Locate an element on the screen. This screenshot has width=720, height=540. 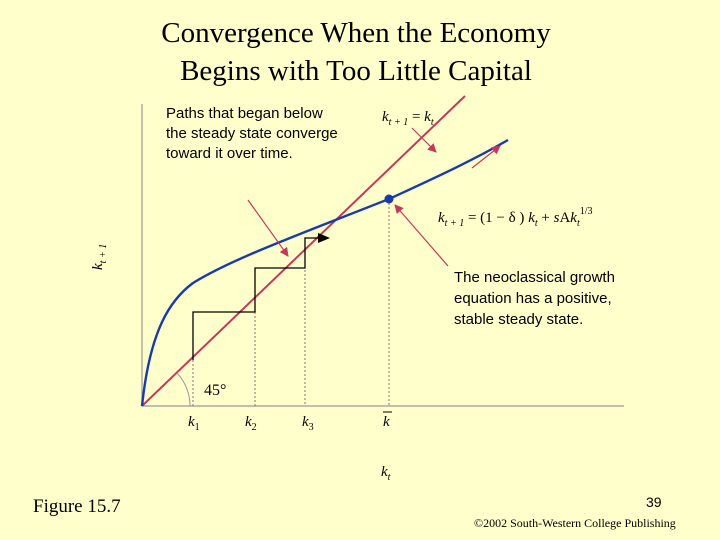
curve-equation-label: kt + 1 = (1 − δ ) kt + sAkt1/3 is located at coordinates (515, 217).